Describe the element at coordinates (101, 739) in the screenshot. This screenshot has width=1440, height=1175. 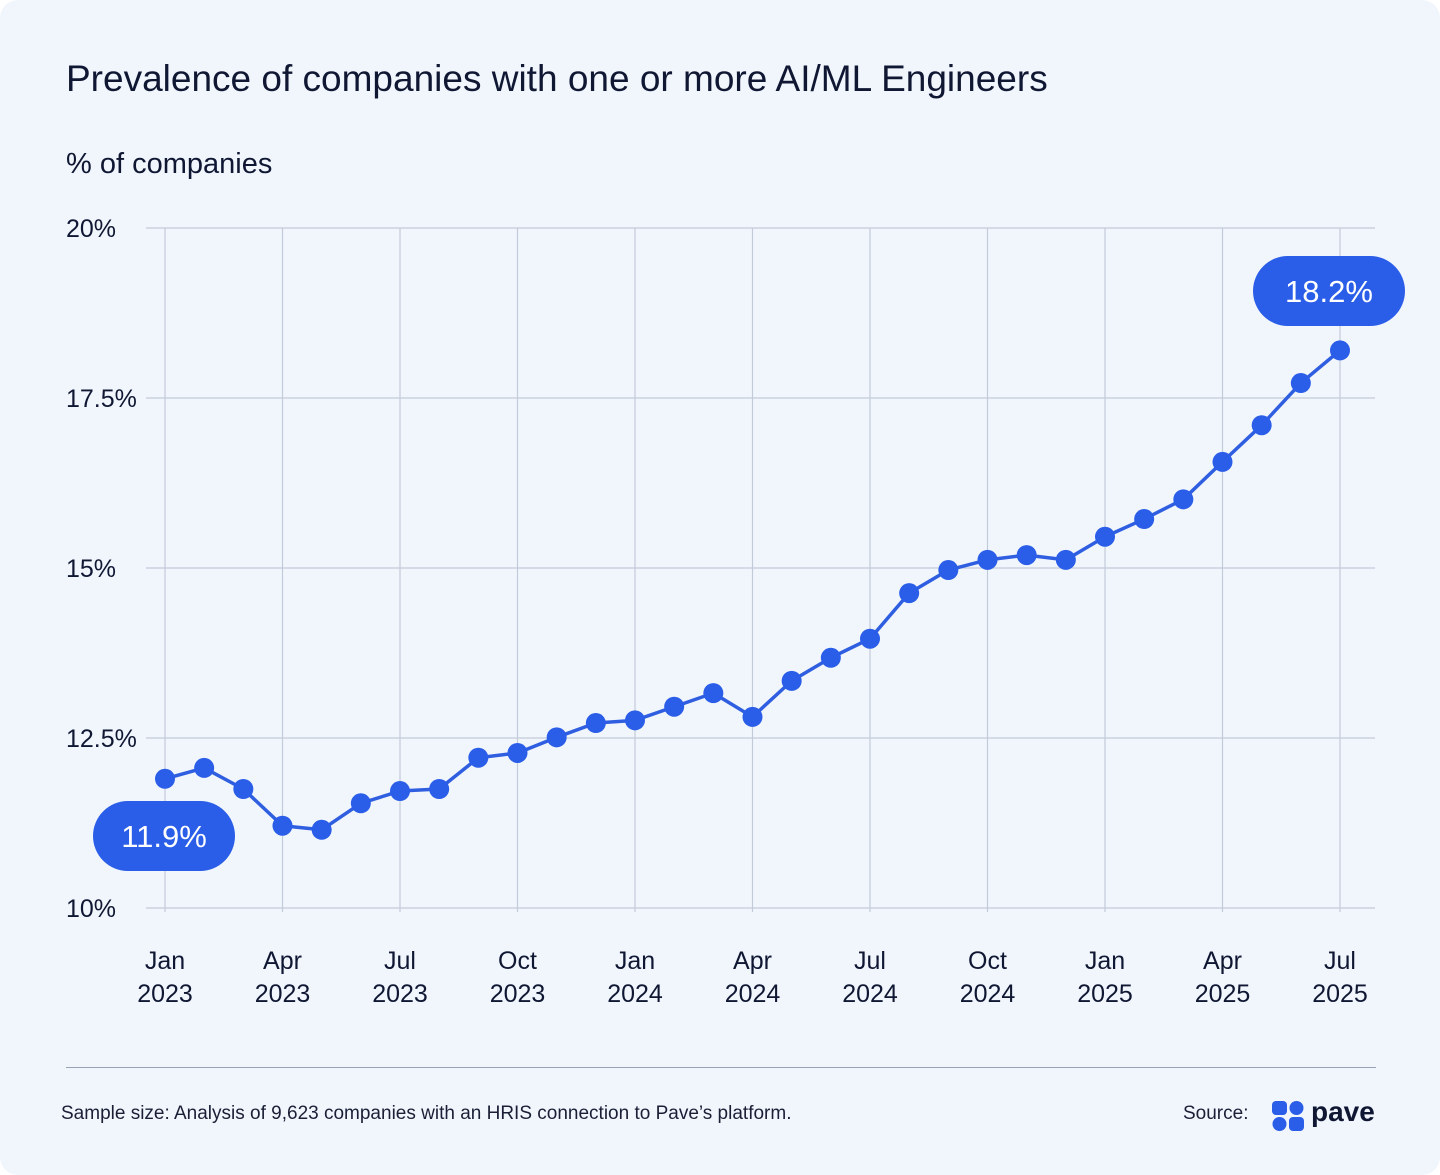
I see `y-tick-label: 12.5%` at that location.